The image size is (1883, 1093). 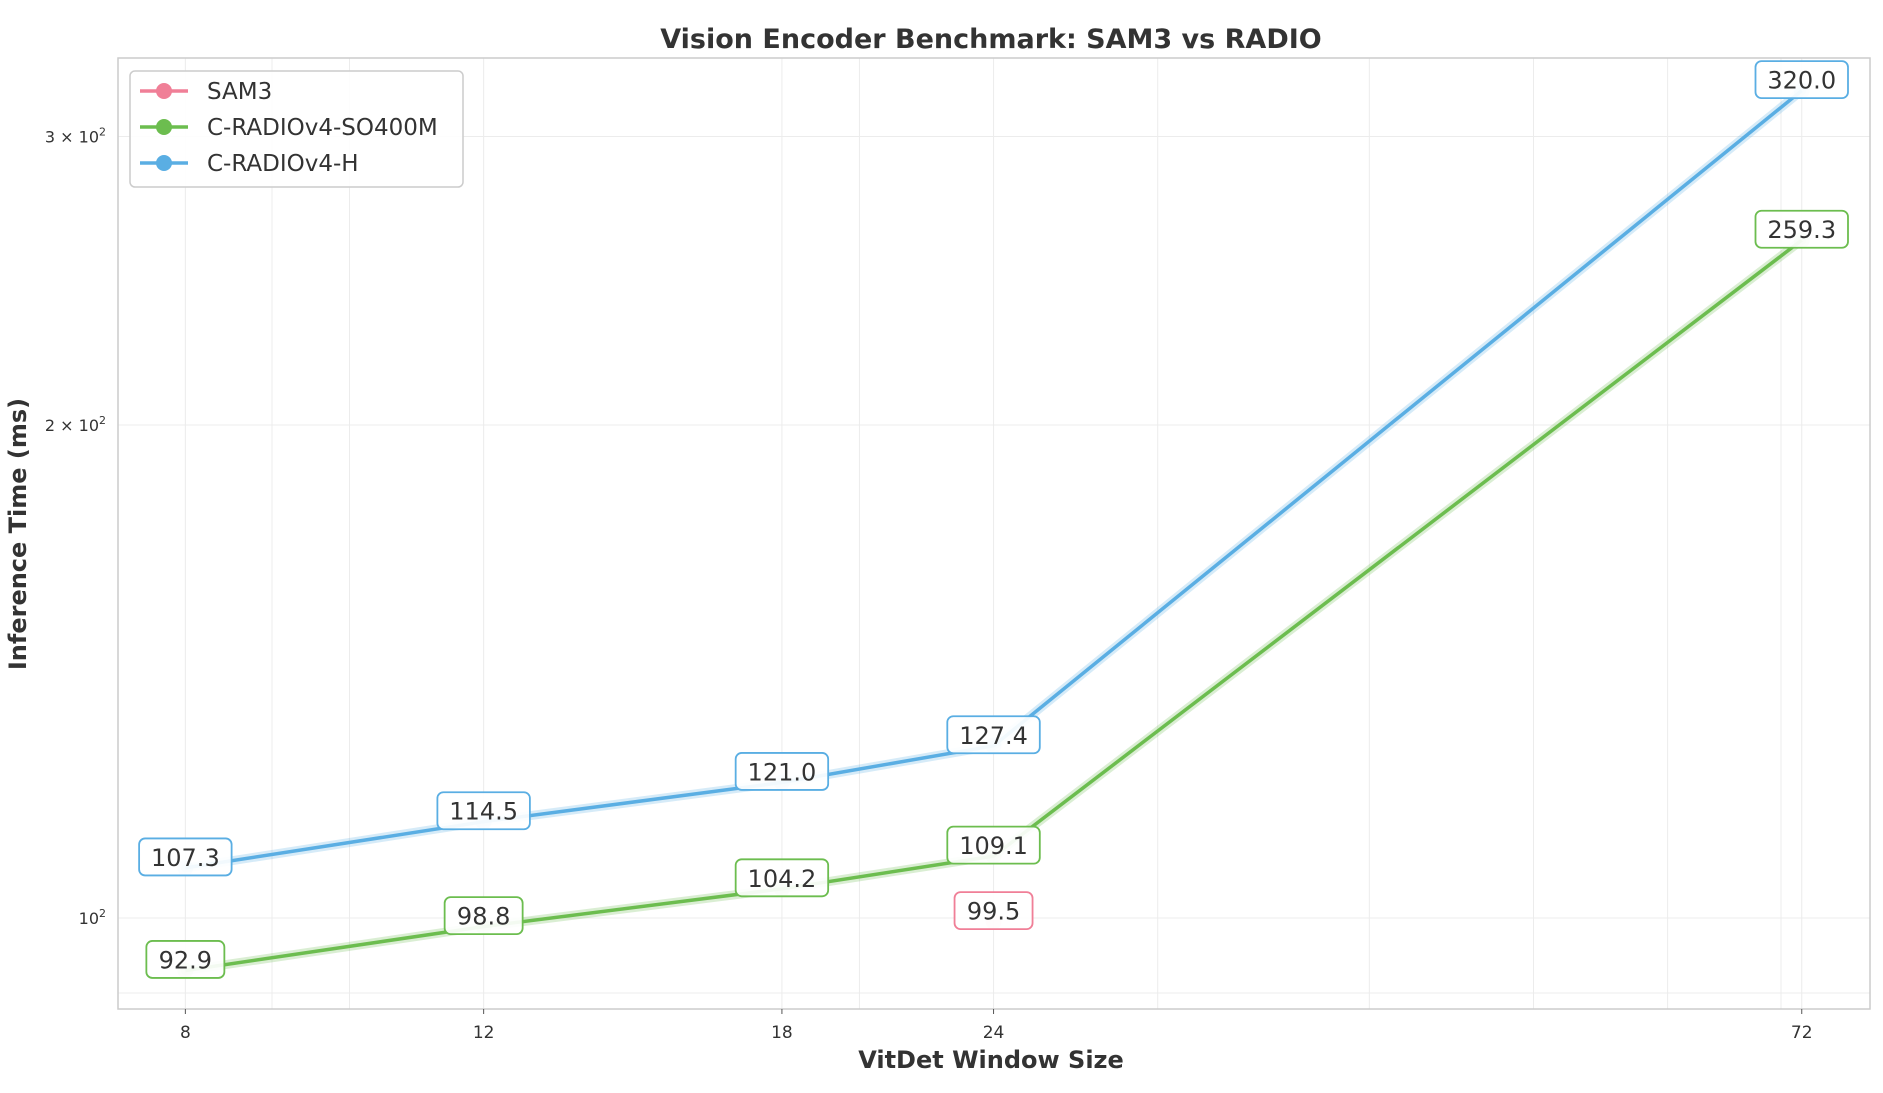 I want to click on data-label-c-radiov4-h: 121.0, so click(x=782, y=771).